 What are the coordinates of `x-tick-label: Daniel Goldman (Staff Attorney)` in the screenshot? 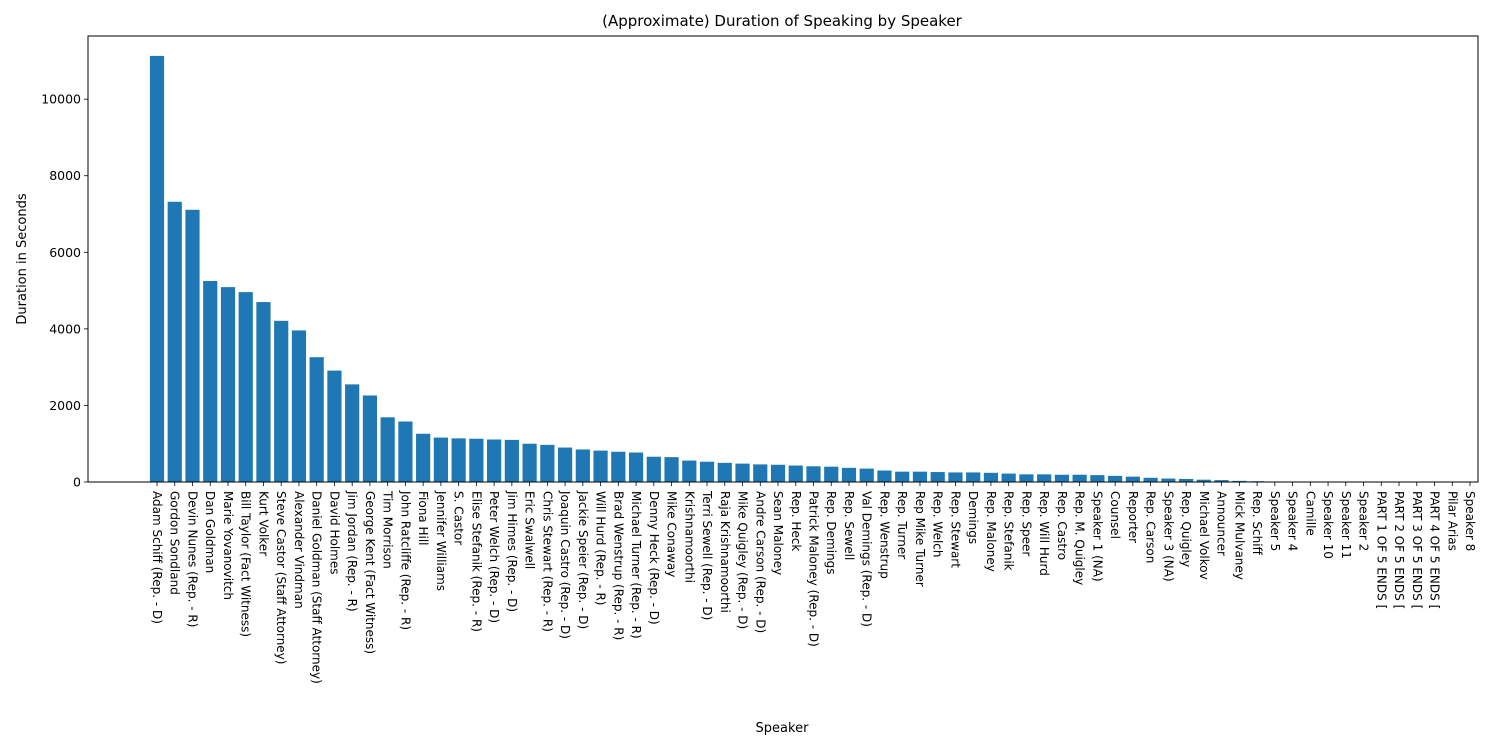 It's located at (317, 587).